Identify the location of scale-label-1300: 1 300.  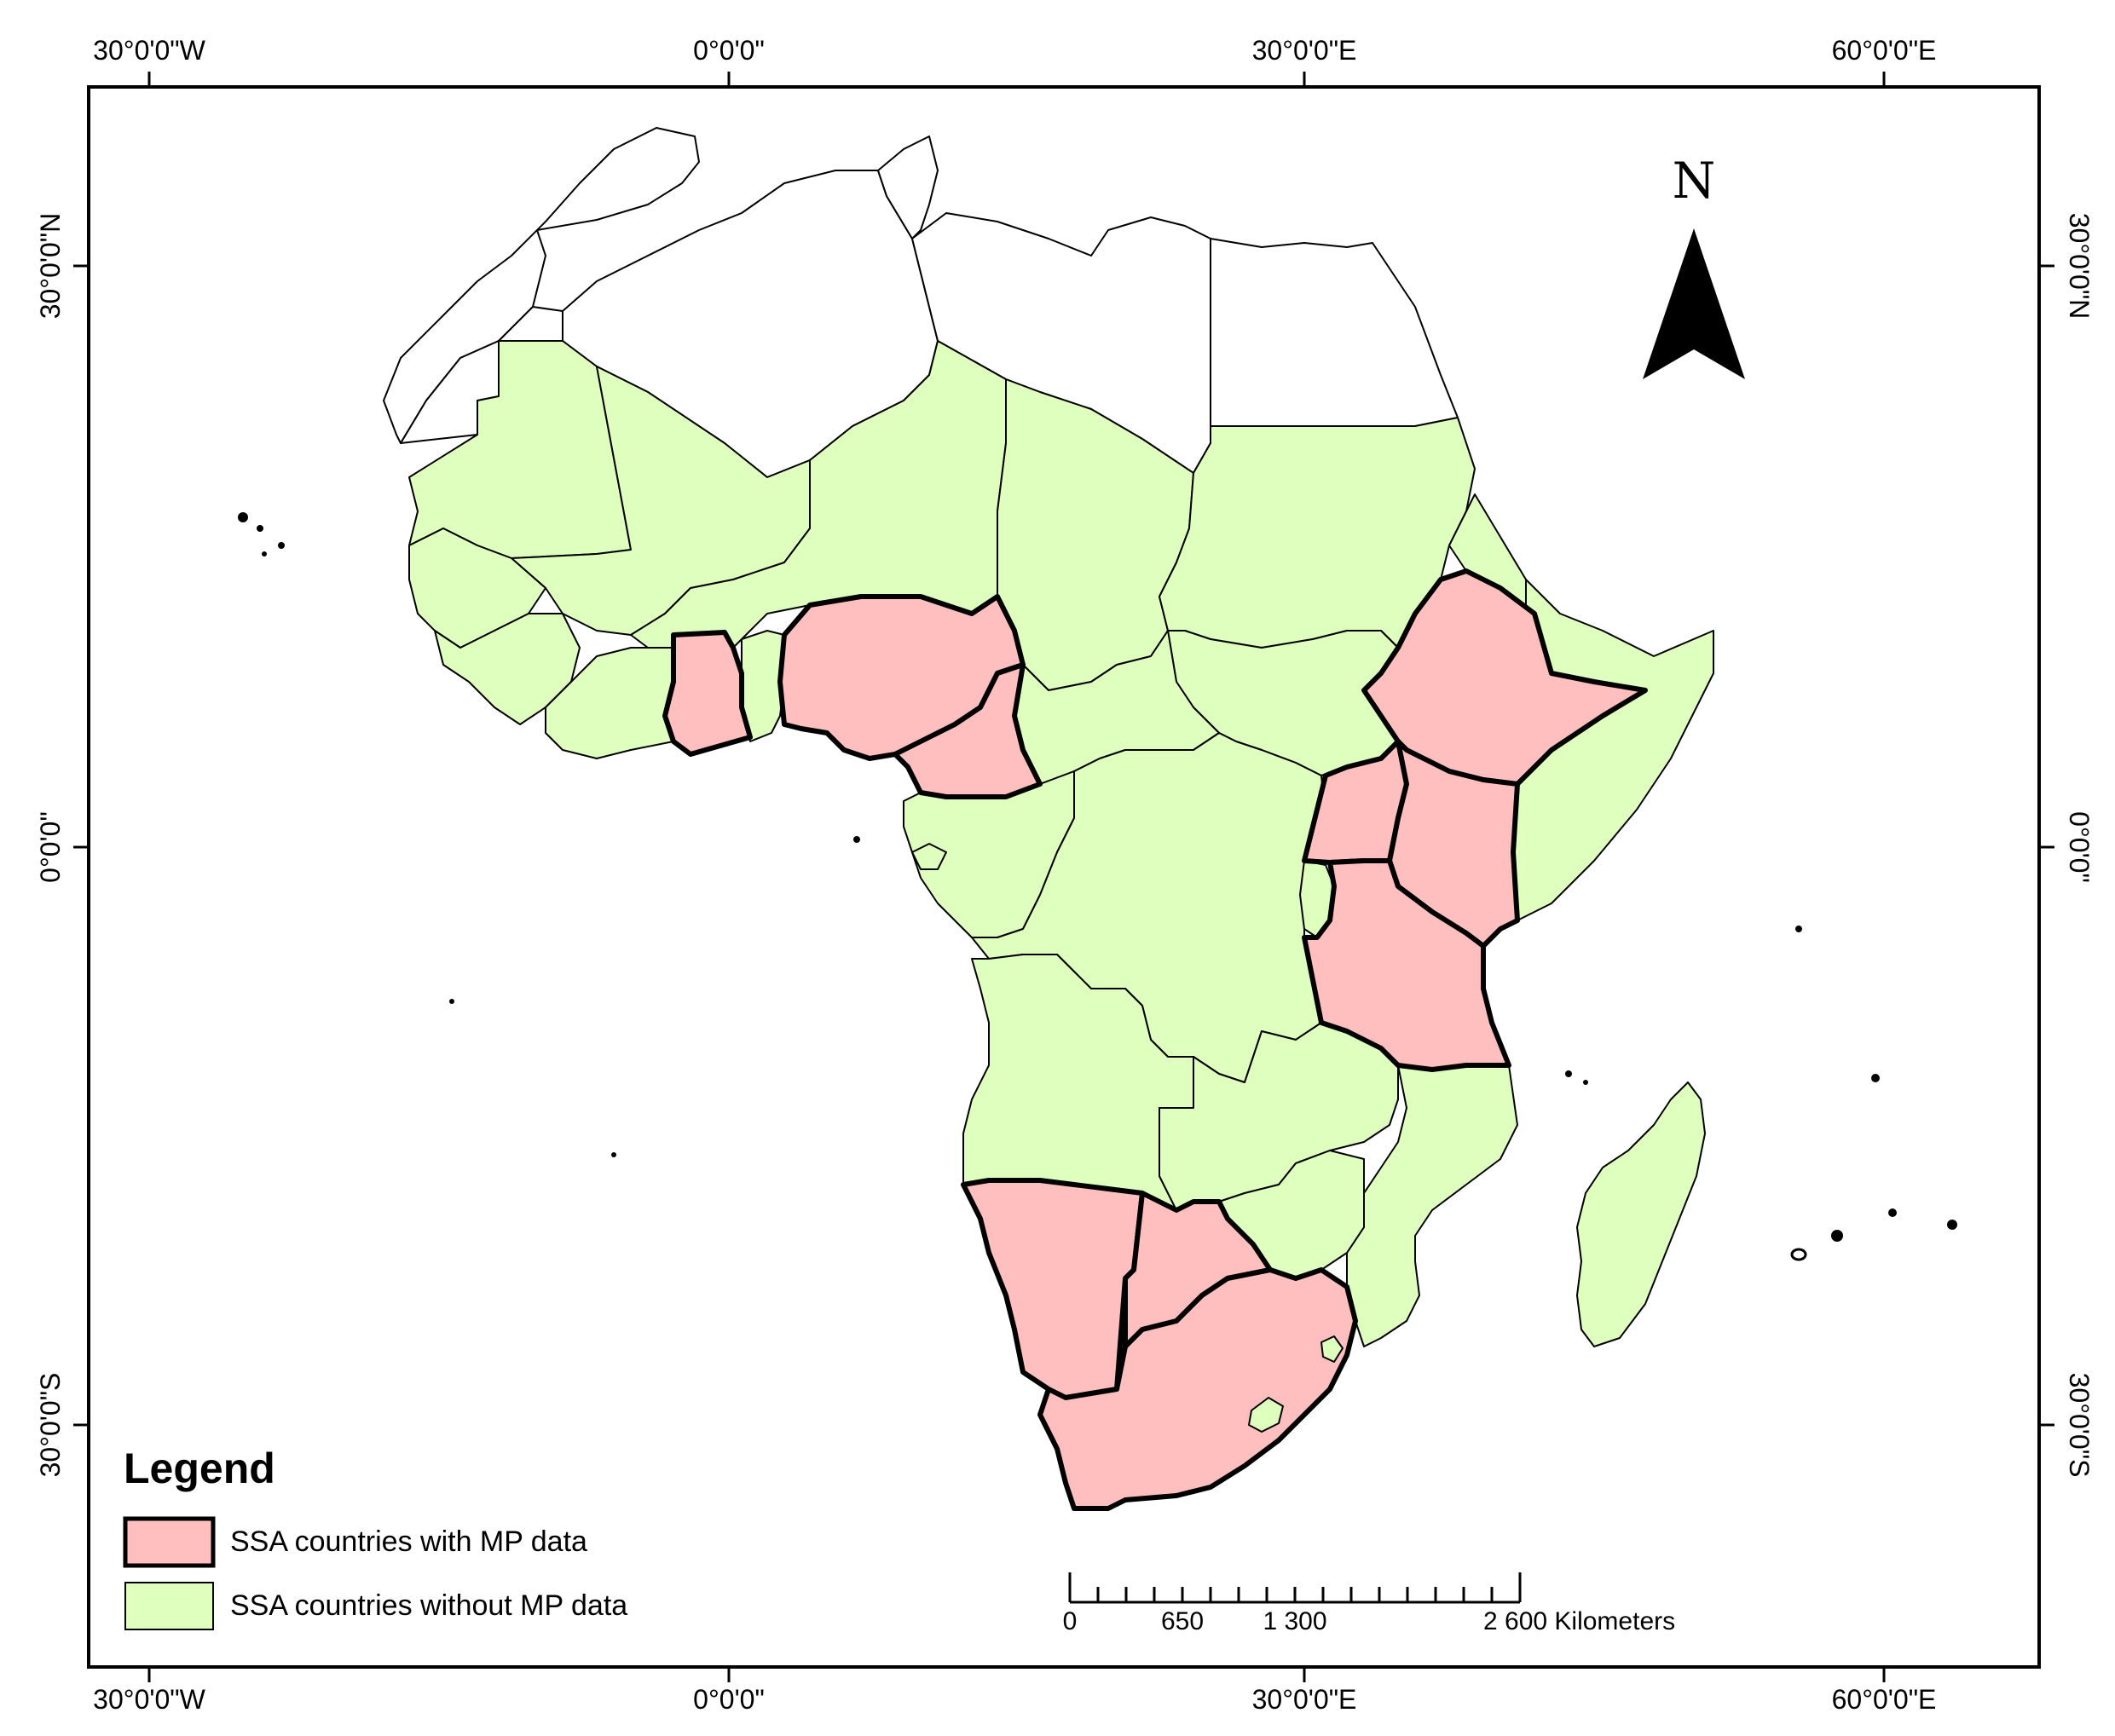
(1294, 1621).